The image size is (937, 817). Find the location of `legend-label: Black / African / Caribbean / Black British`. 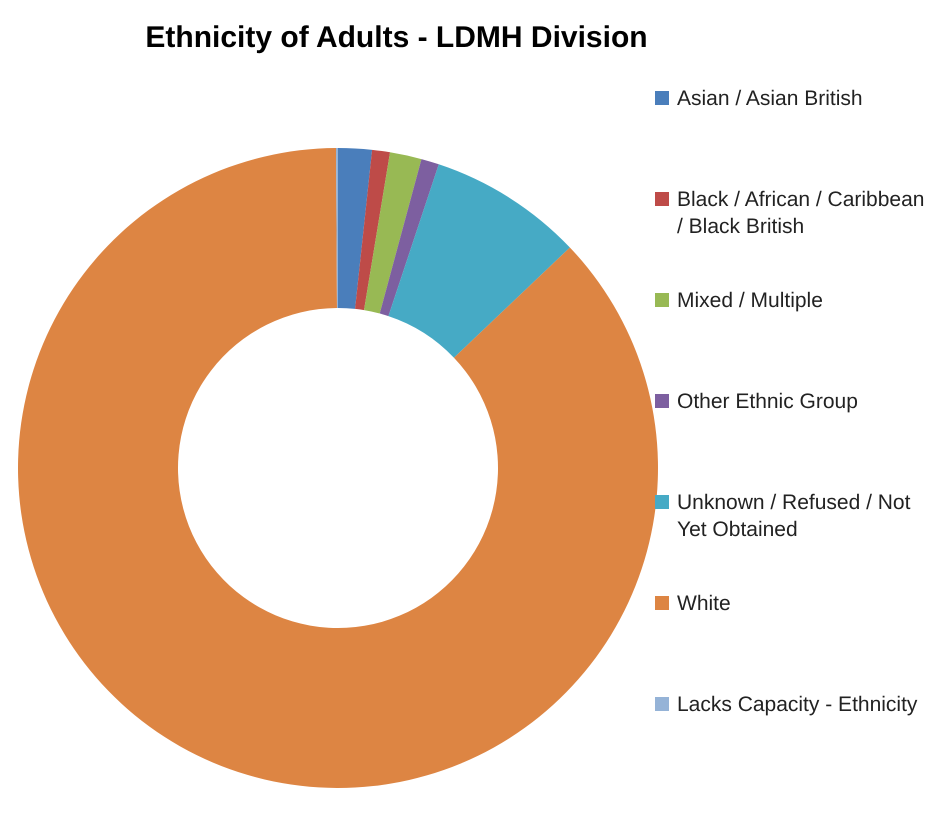

legend-label: Black / African / Caribbean / Black British is located at coordinates (801, 213).